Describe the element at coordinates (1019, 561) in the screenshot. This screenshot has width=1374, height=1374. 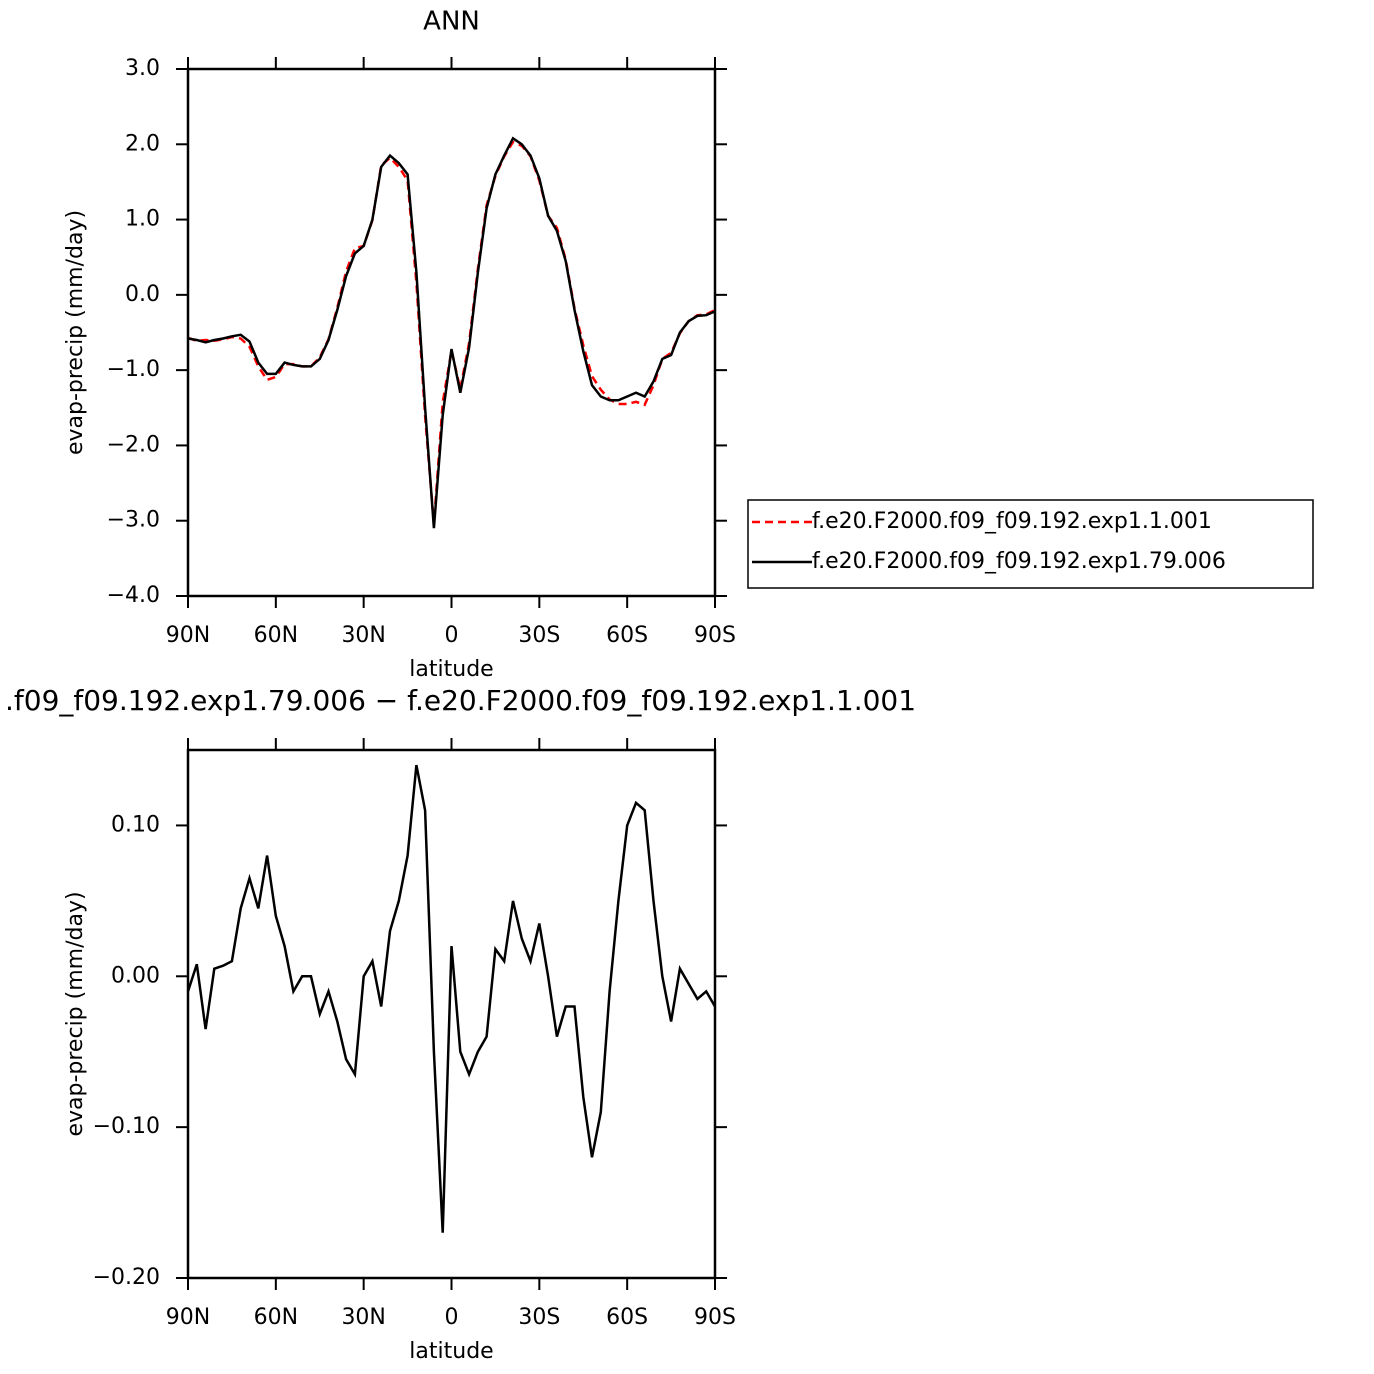
I see `legend-label: f.e20.F2000.f09_f09.192.exp1.79.006` at that location.